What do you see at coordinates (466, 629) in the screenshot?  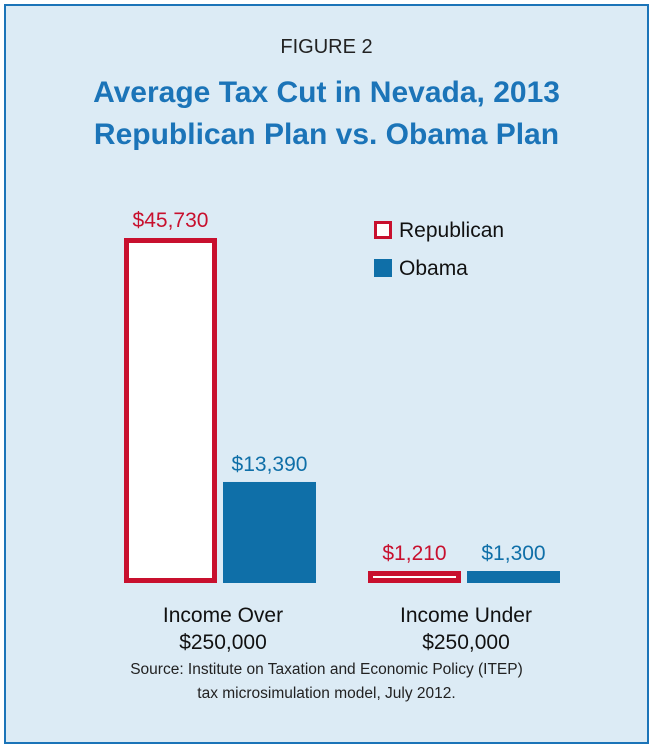 I see `category-label-under: Income Under $250,000` at bounding box center [466, 629].